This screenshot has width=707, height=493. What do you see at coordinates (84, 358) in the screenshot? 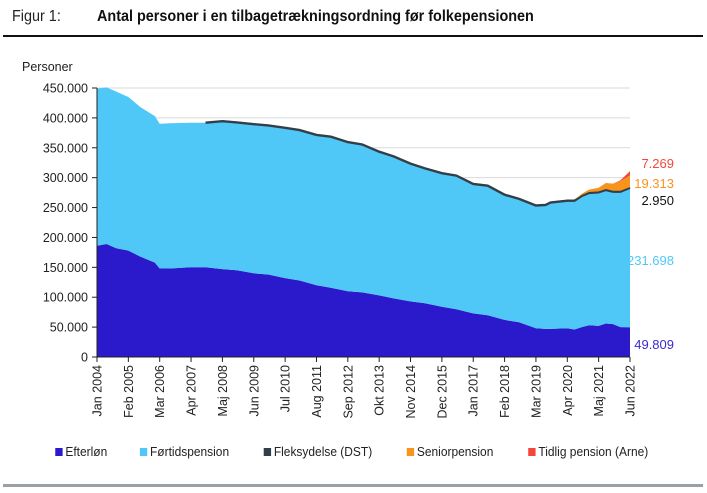
I see `y-tick-label: 0` at bounding box center [84, 358].